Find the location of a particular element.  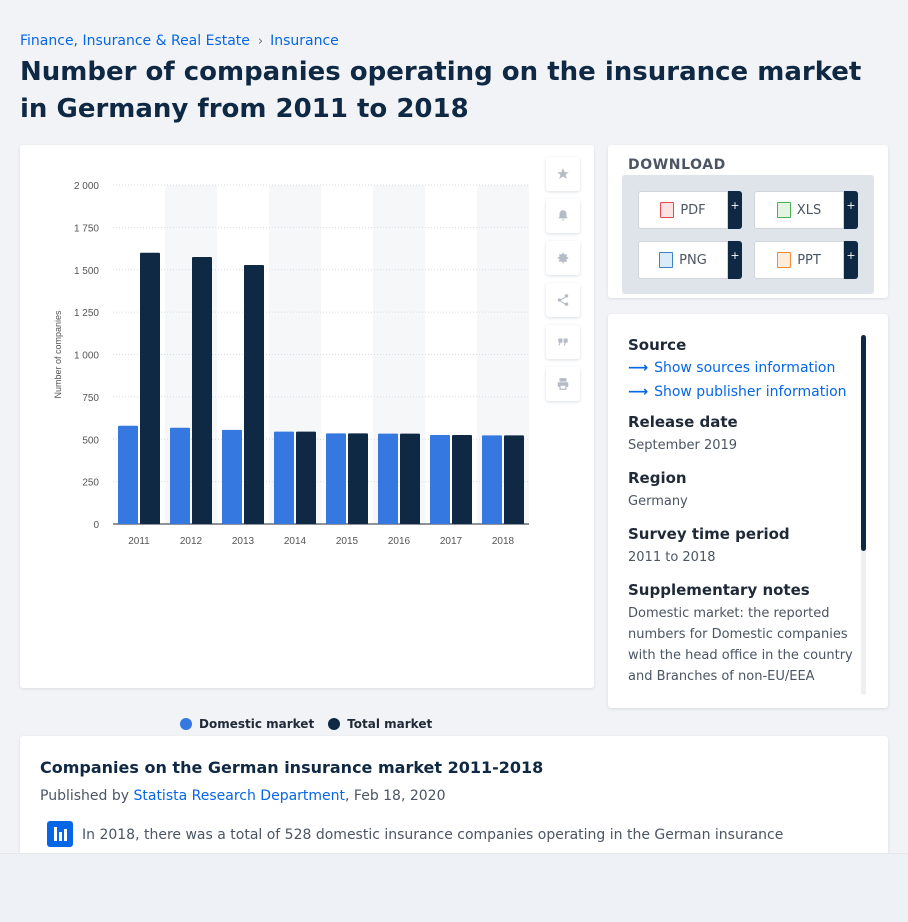

download-ppt-label: PPT is located at coordinates (809, 260).